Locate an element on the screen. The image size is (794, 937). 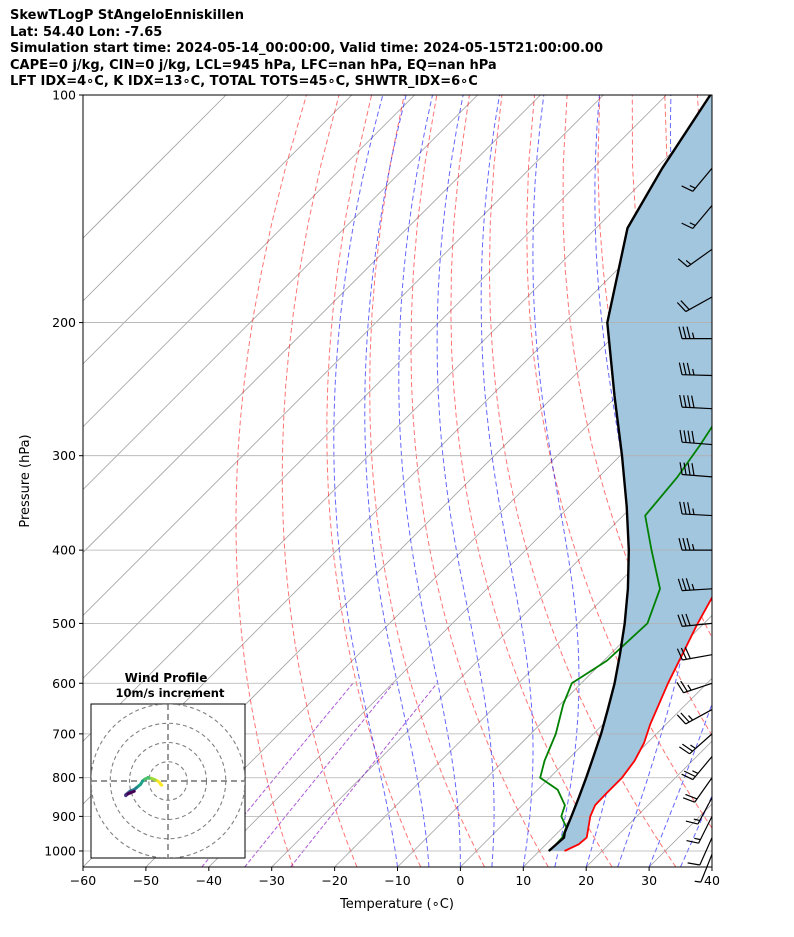
inset-title: Wind Profile is located at coordinates (166, 678).